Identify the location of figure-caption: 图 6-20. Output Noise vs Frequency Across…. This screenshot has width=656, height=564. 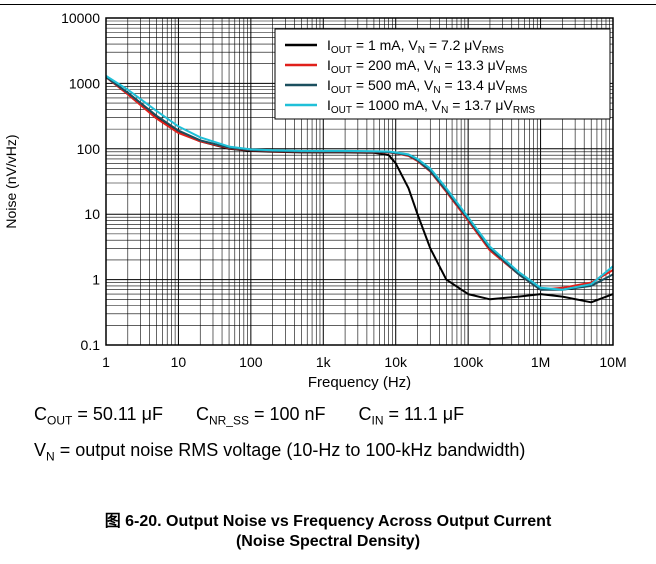
(328, 532).